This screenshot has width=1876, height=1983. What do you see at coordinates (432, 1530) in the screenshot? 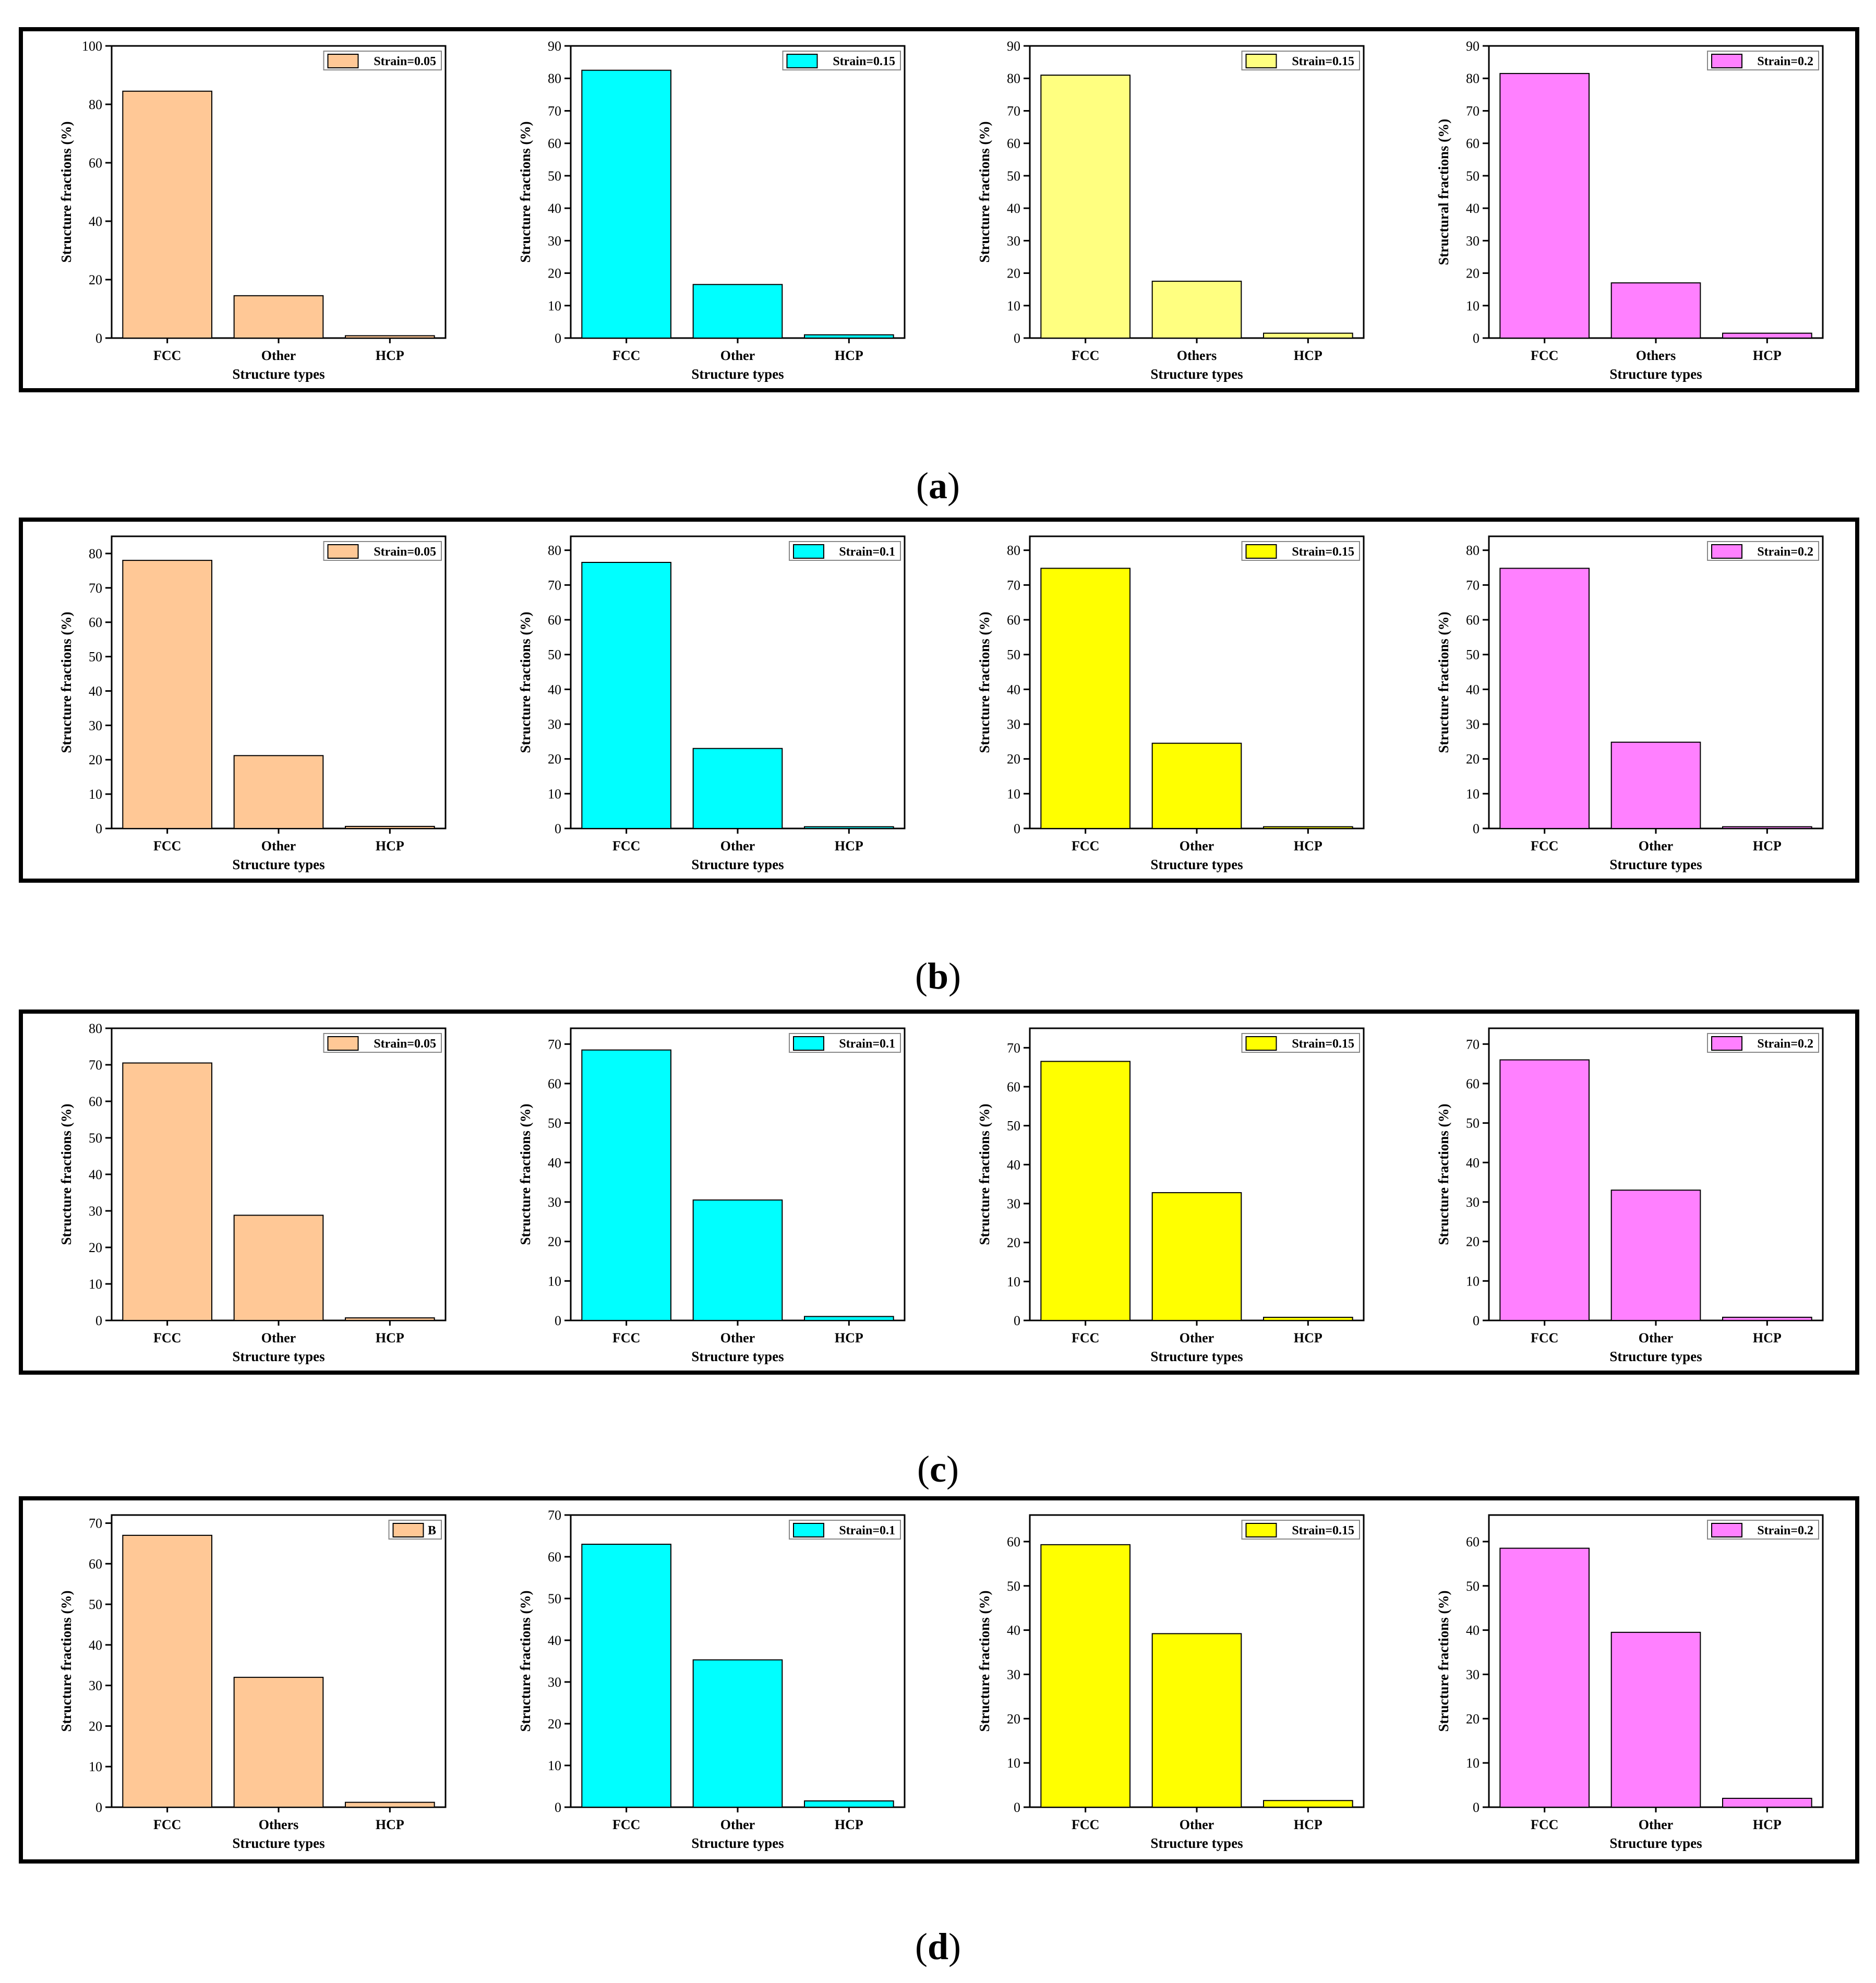
I see `legend-label: B` at bounding box center [432, 1530].